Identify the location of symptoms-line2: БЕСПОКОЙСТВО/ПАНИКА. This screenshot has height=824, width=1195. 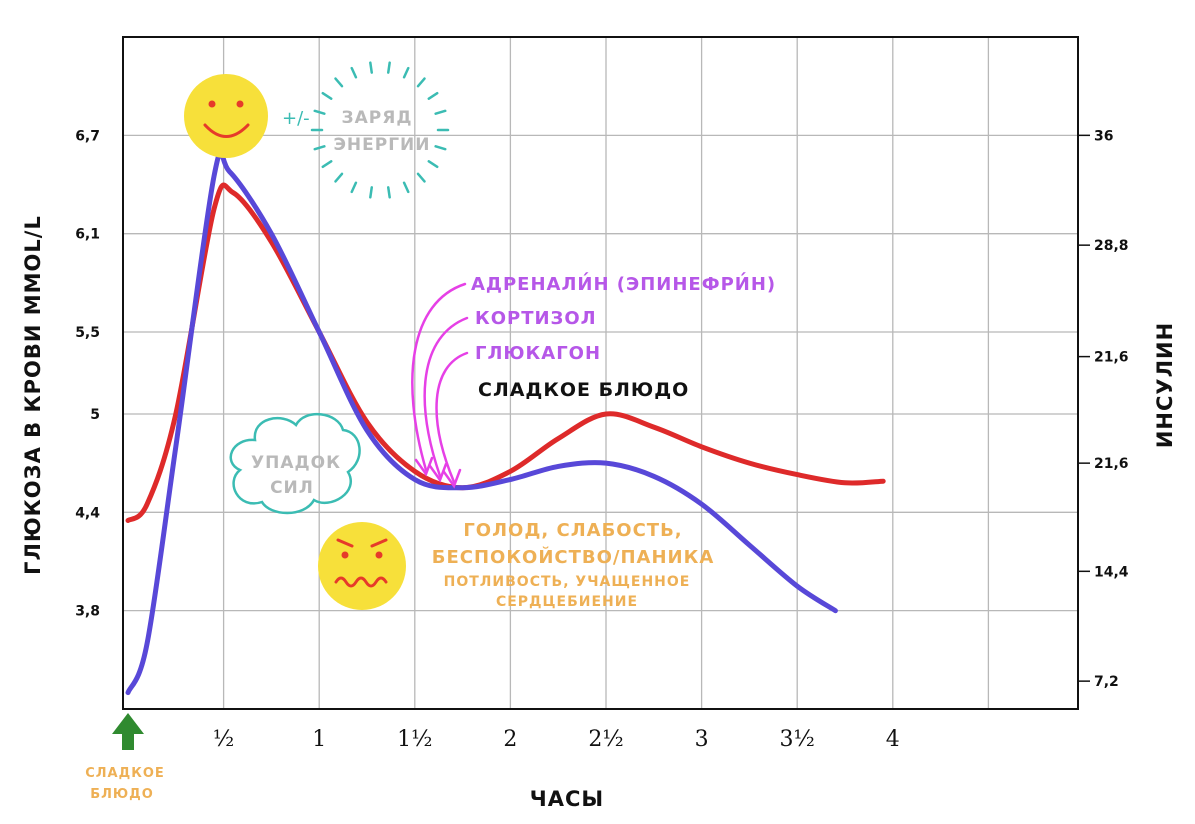
(573, 557).